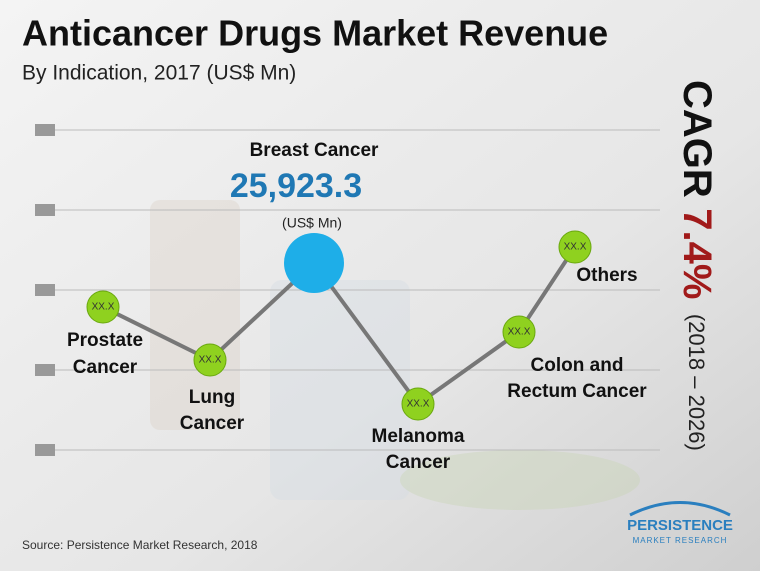  Describe the element at coordinates (520, 480) in the screenshot. I see `pills-decor` at that location.